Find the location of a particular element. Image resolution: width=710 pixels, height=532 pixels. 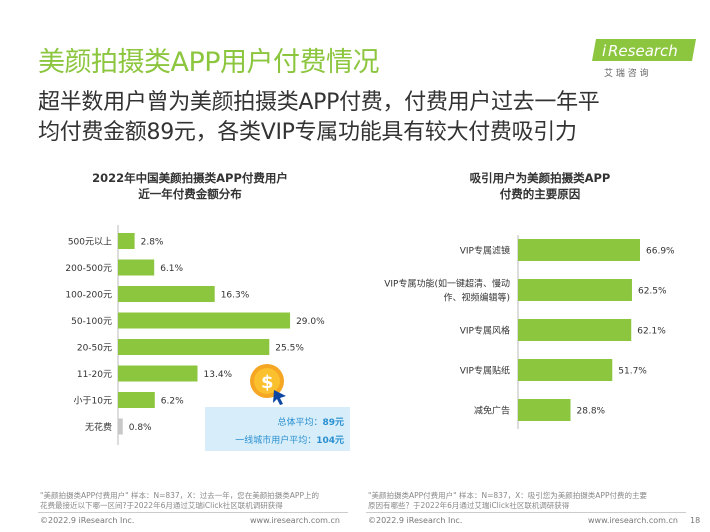

right-chart-title-1: 吸引用户为美颜拍摄类APP is located at coordinates (540, 178).